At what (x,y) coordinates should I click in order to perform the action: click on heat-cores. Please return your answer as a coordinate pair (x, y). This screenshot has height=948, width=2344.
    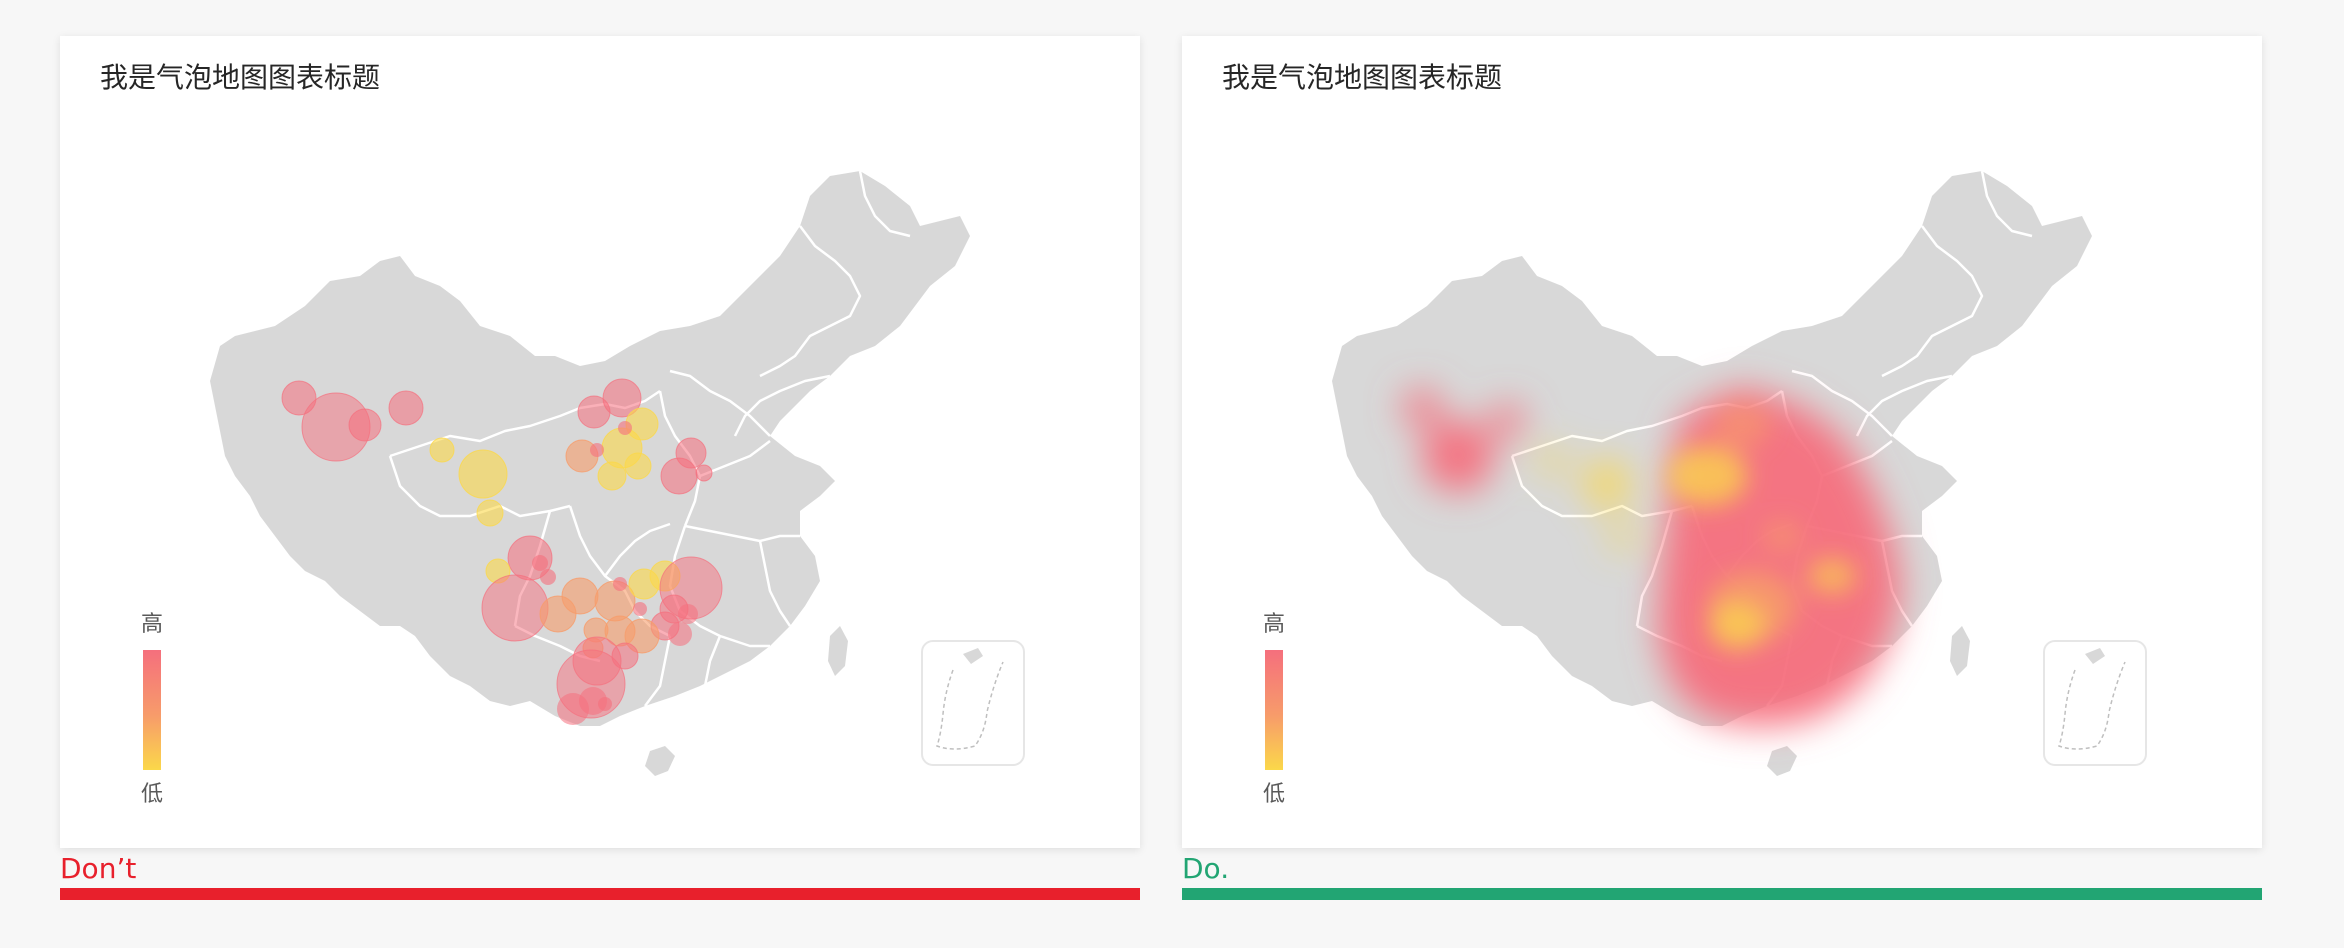
    Looking at the image, I should click on (1761, 527).